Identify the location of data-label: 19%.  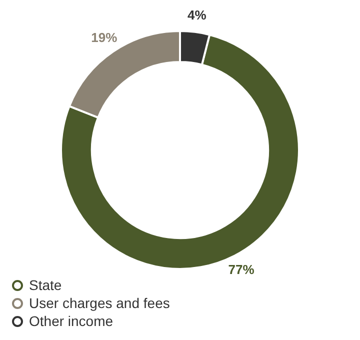
(104, 37).